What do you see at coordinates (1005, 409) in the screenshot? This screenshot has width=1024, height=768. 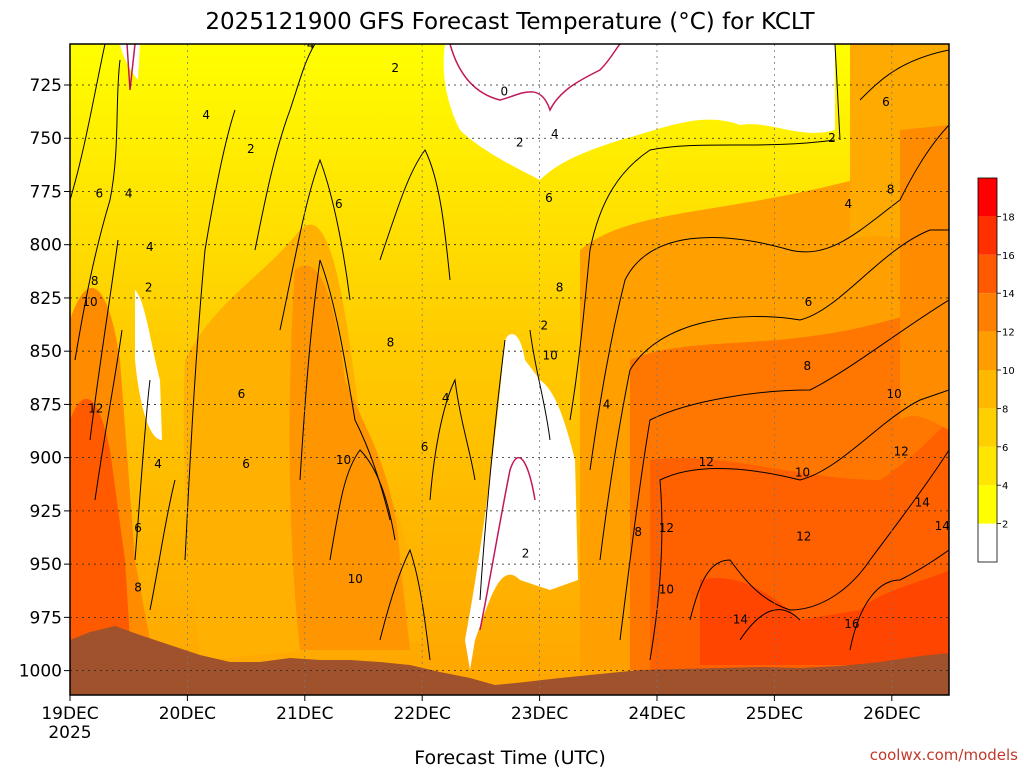 I see `legend-label: 8` at bounding box center [1005, 409].